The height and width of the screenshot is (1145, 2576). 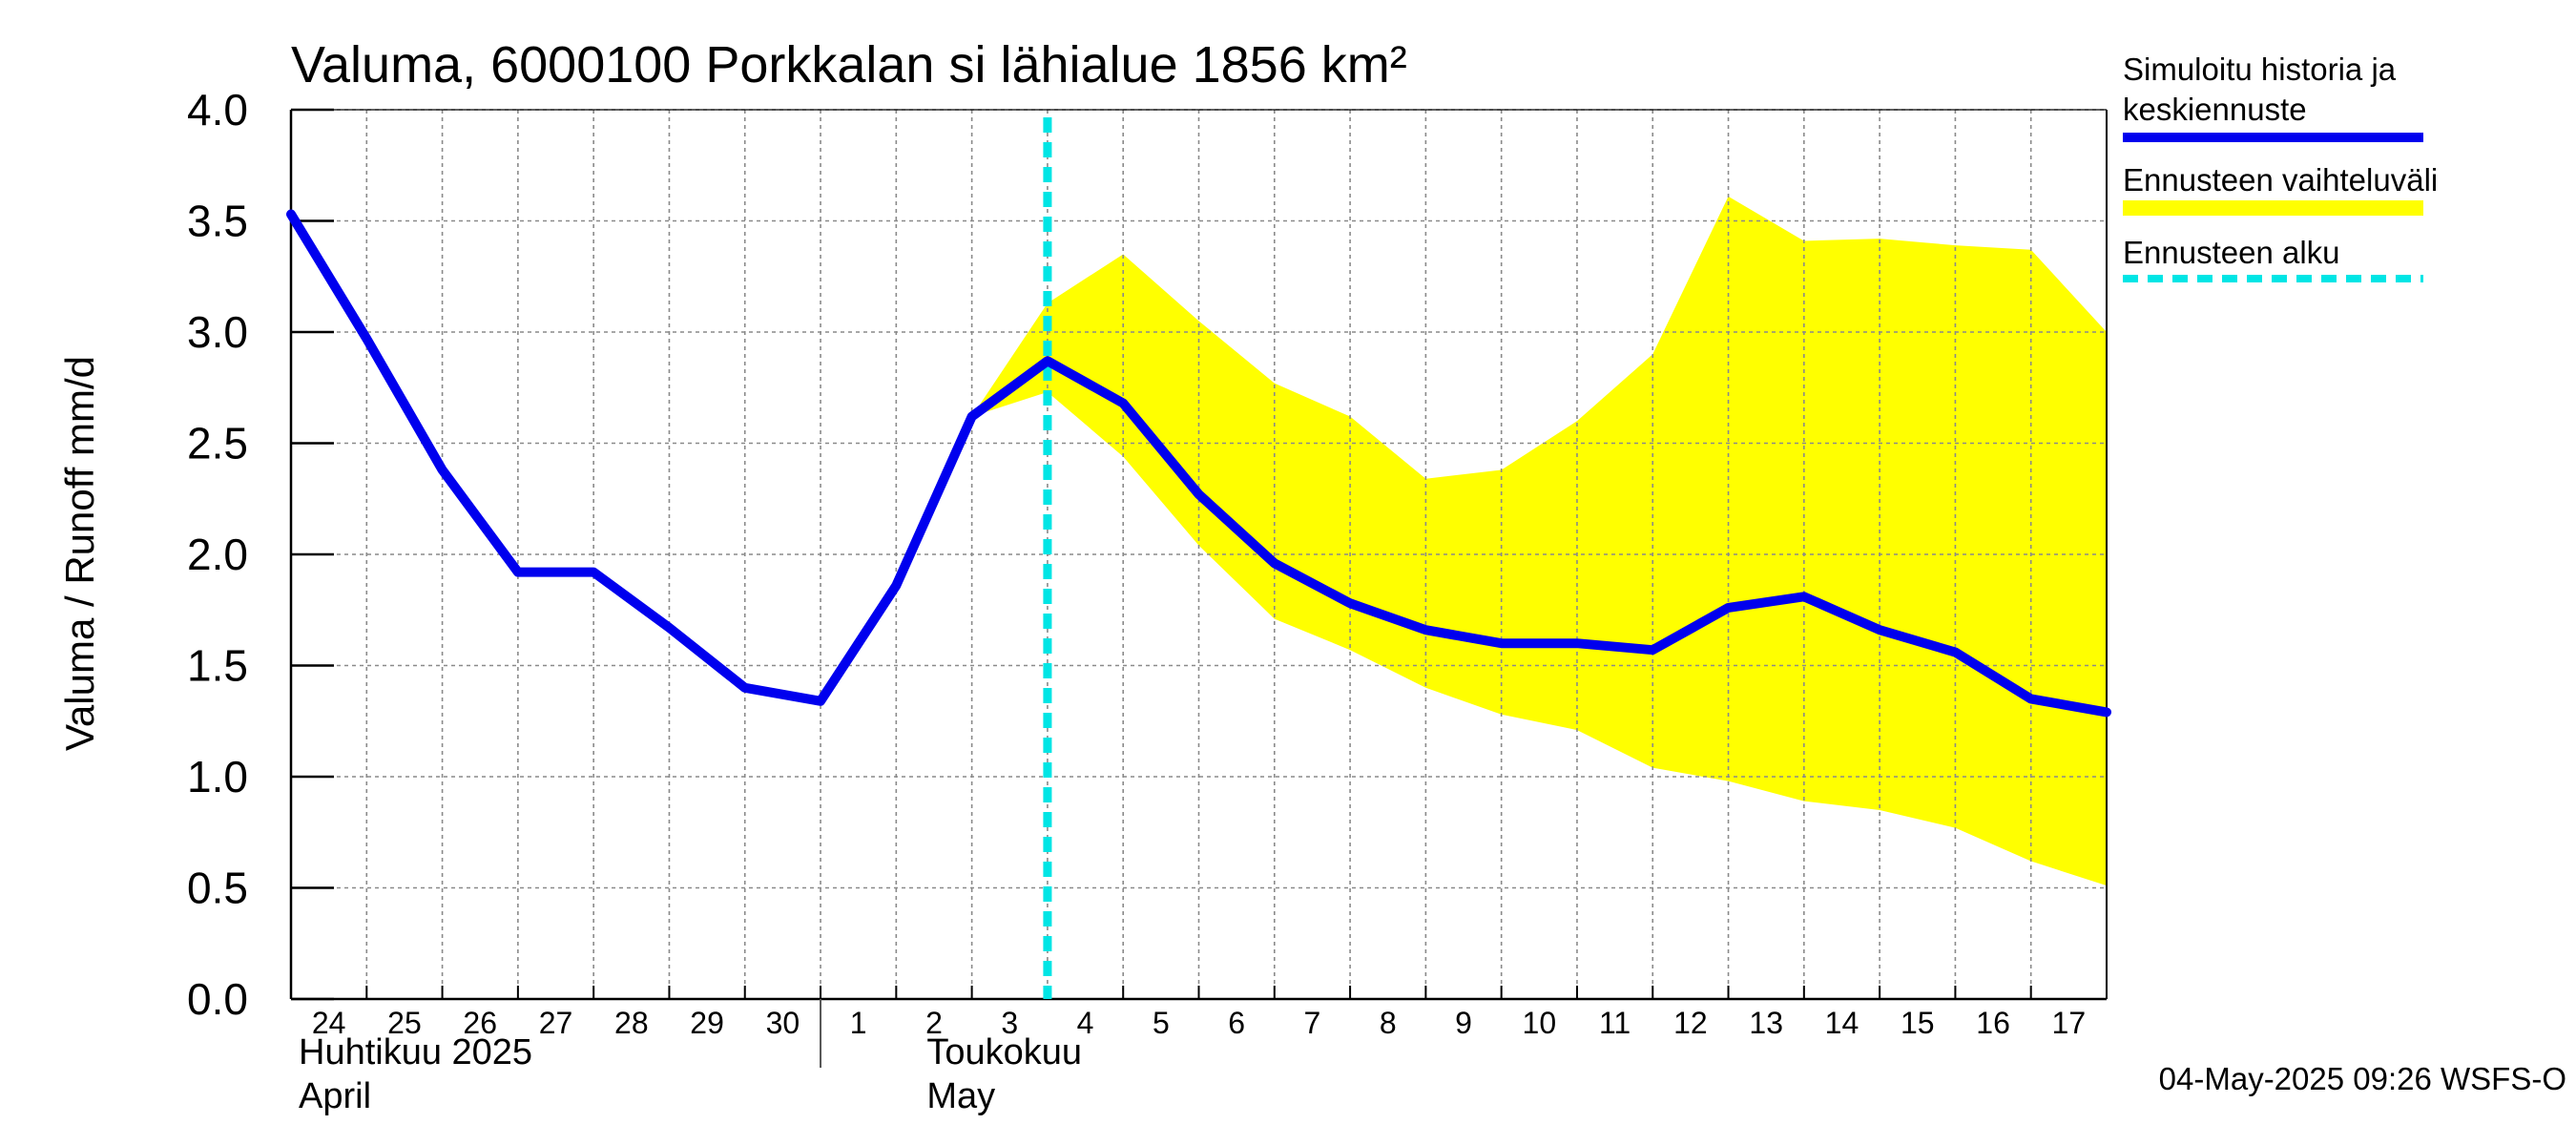 What do you see at coordinates (1766, 1023) in the screenshot?
I see `x-tick-label: 13` at bounding box center [1766, 1023].